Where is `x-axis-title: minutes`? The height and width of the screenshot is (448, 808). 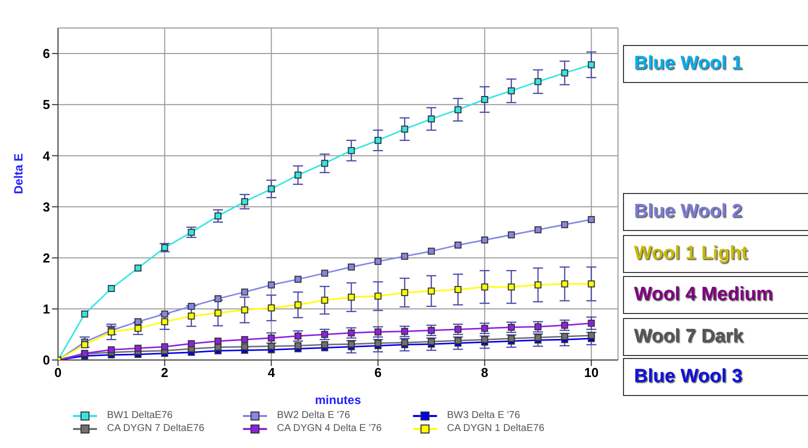
x-axis-title: minutes is located at coordinates (338, 400).